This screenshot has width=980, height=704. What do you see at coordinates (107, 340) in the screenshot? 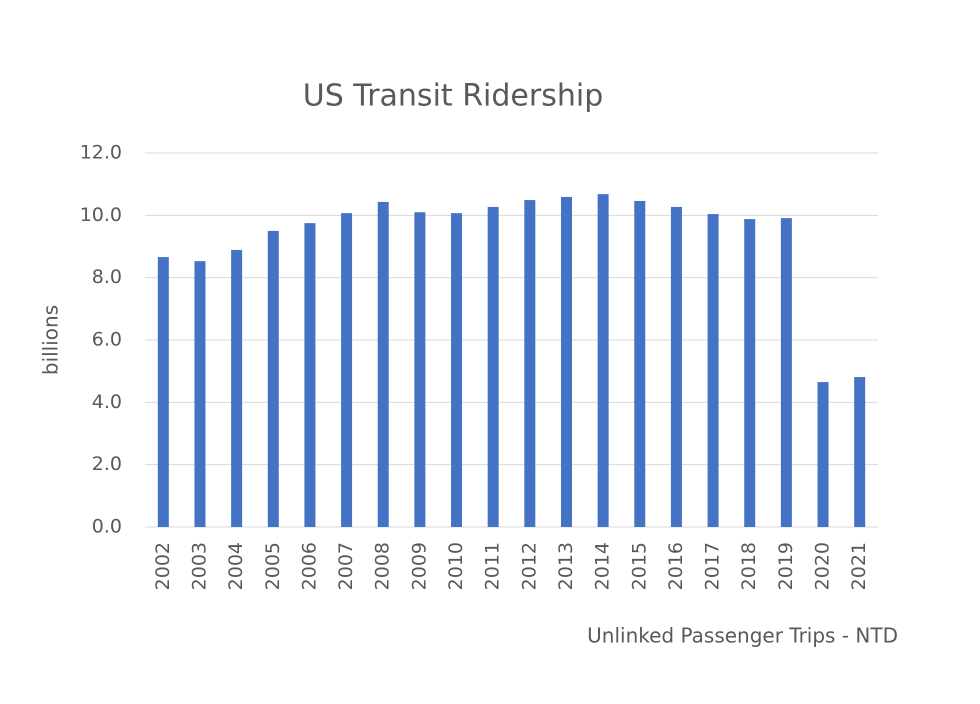
I see `y-tick-label: 6.0` at bounding box center [107, 340].